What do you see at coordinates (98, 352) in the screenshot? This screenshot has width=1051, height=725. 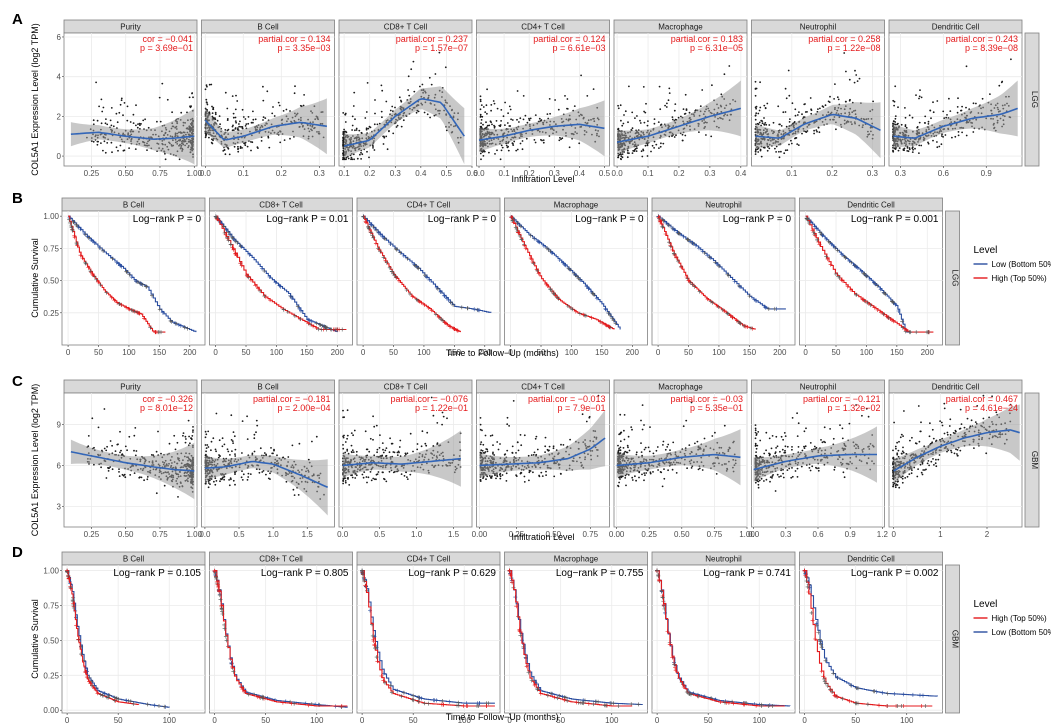 I see `x-tick-label: 50` at bounding box center [98, 352].